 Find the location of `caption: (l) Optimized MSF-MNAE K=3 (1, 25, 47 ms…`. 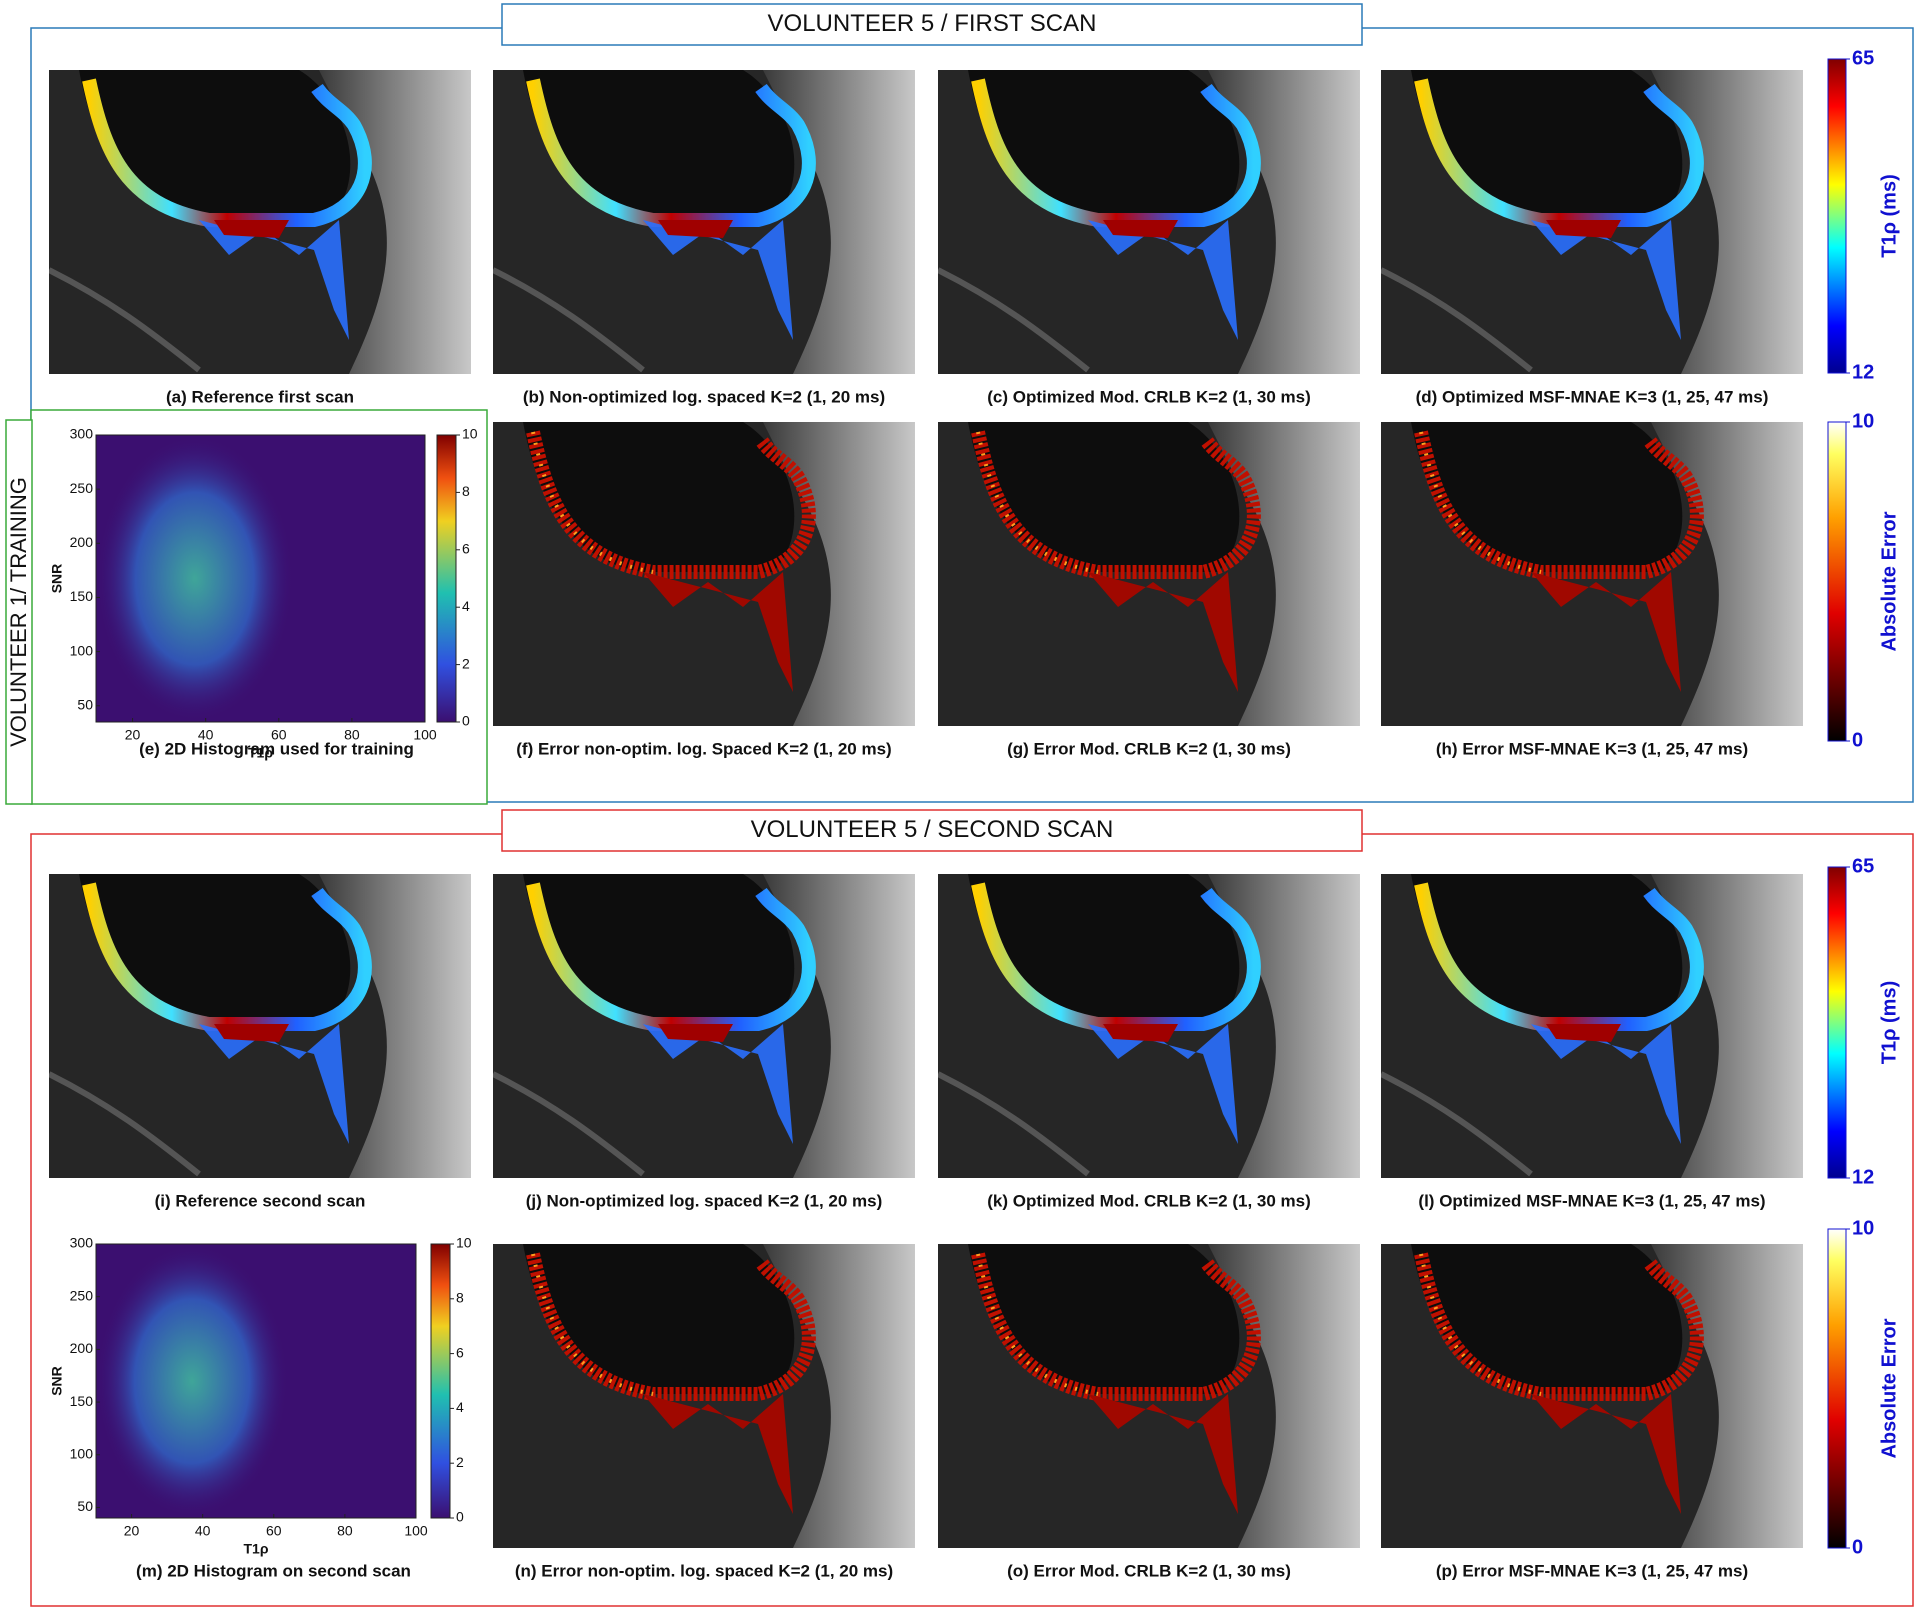

caption: (l) Optimized MSF-MNAE K=3 (1, 25, 47 ms… is located at coordinates (1591, 1200).